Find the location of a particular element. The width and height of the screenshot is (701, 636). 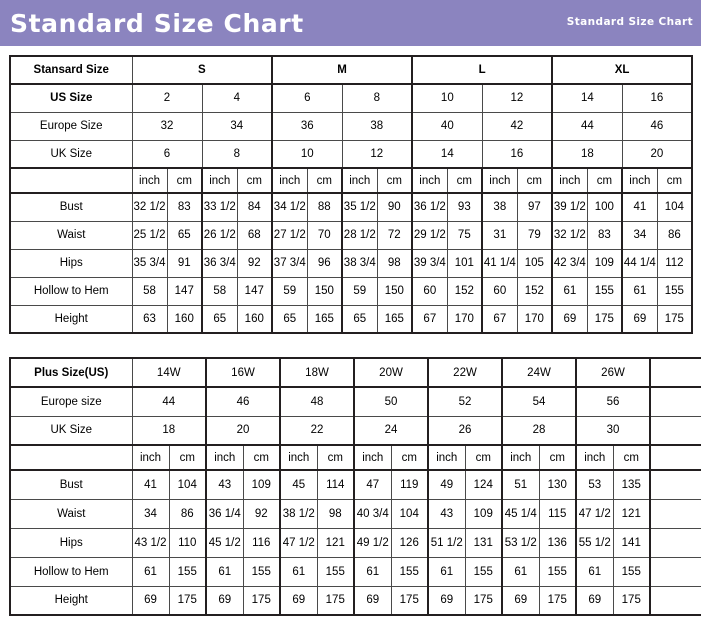

size-value: 14 is located at coordinates (587, 98).